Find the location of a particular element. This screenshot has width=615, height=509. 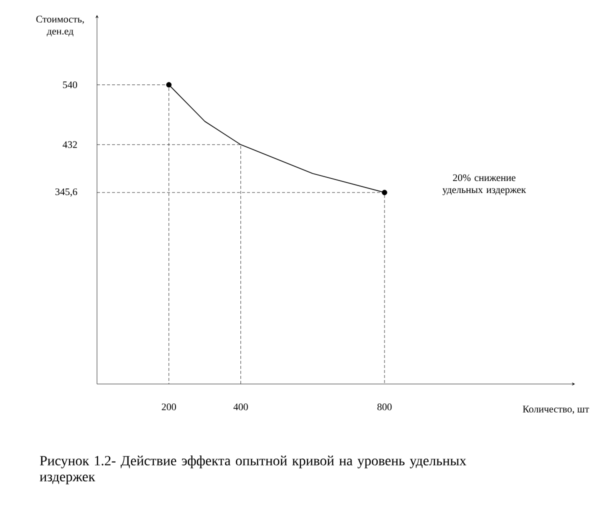

y-tick-label: 432 is located at coordinates (69, 144).